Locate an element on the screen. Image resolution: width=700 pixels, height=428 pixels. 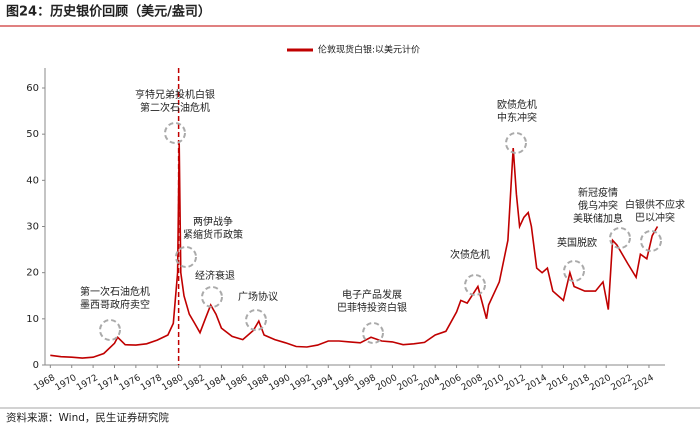
annotation: 美联储加息 is located at coordinates (598, 218).